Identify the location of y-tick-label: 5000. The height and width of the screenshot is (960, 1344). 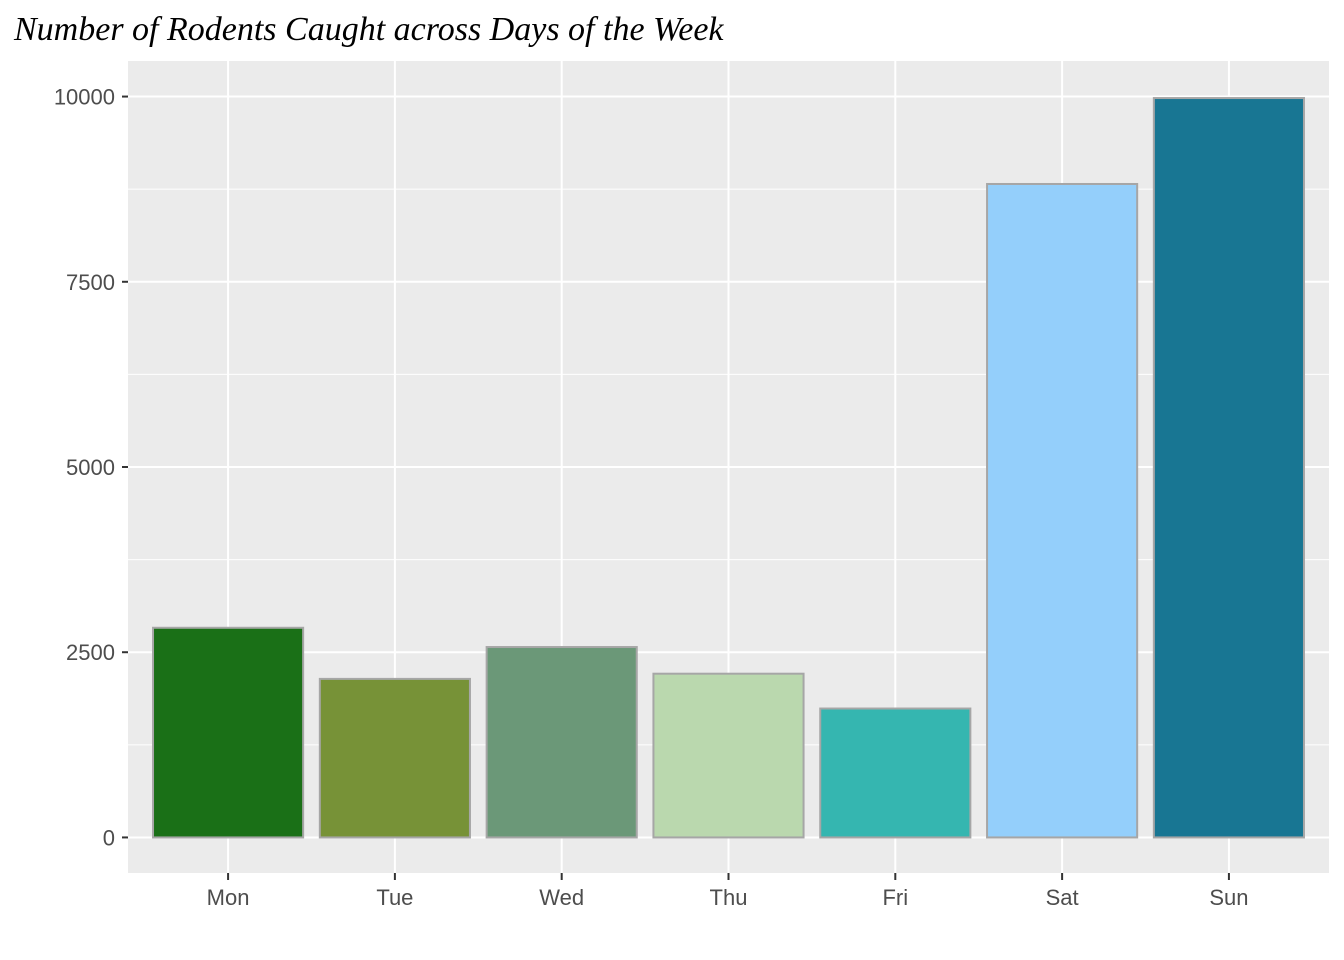
(90, 467).